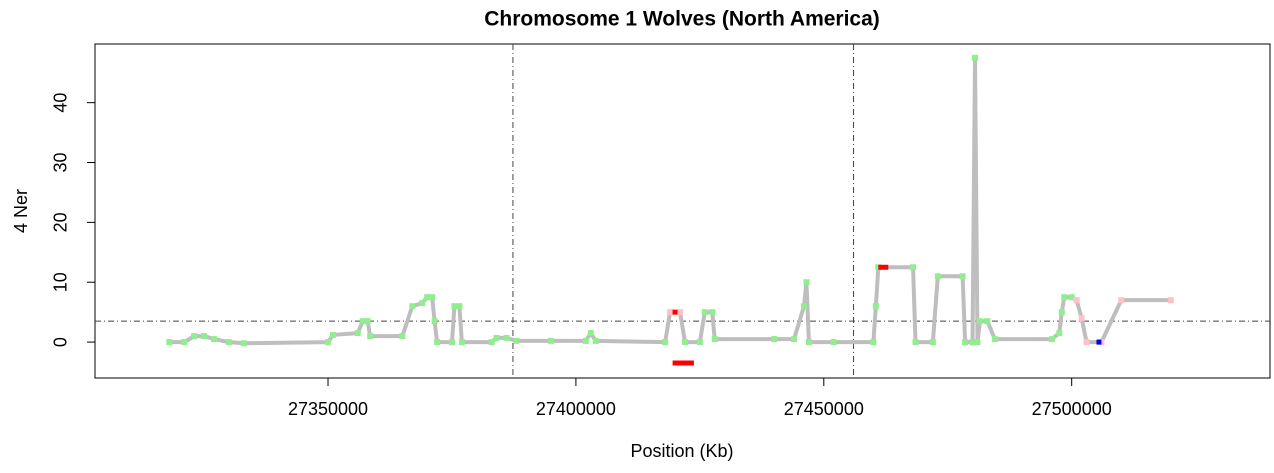 The height and width of the screenshot is (473, 1274). I want to click on y-axis-label: 4 Ner, so click(21, 211).